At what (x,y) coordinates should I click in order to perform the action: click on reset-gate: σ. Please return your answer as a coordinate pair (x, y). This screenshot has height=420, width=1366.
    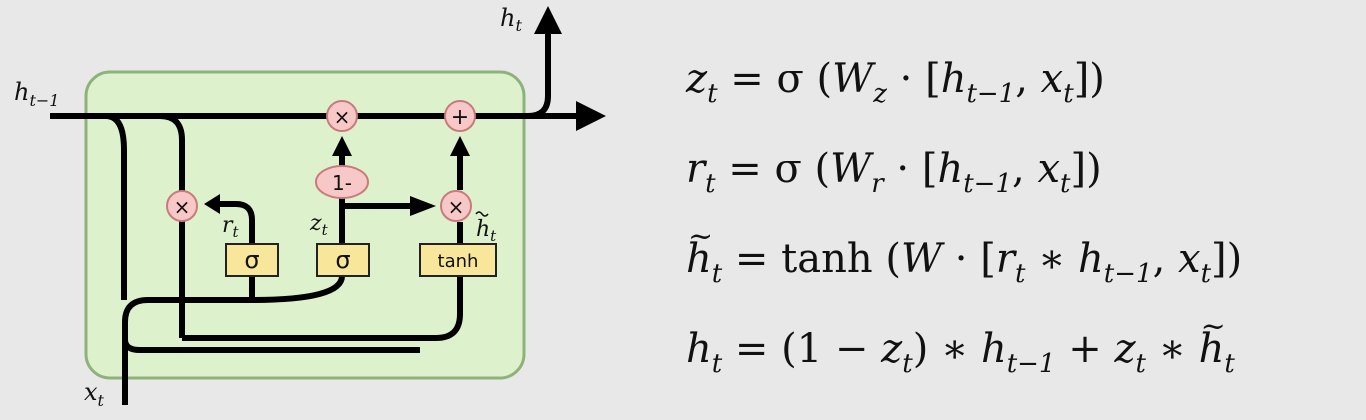
    Looking at the image, I should click on (252, 260).